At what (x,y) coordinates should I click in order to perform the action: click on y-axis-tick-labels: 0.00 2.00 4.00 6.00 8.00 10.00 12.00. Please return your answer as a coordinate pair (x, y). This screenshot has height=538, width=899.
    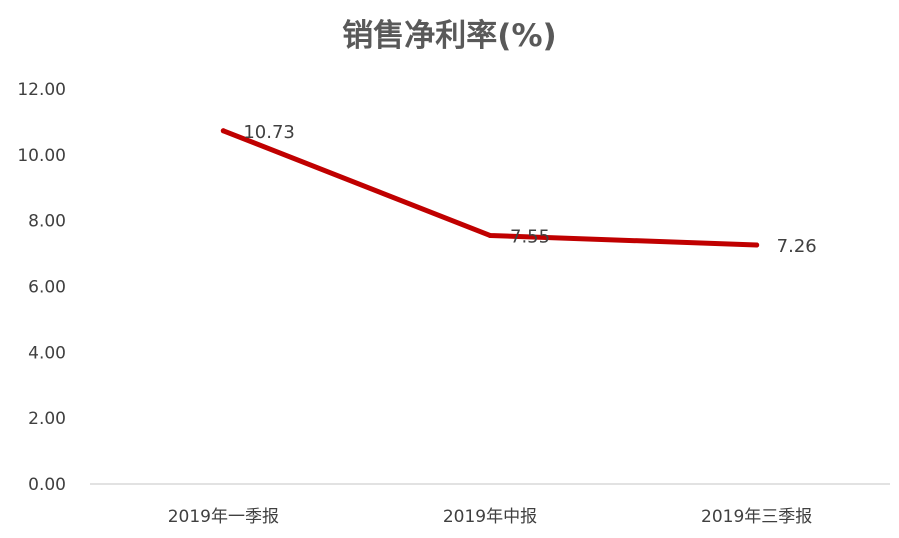
    Looking at the image, I should click on (41, 287).